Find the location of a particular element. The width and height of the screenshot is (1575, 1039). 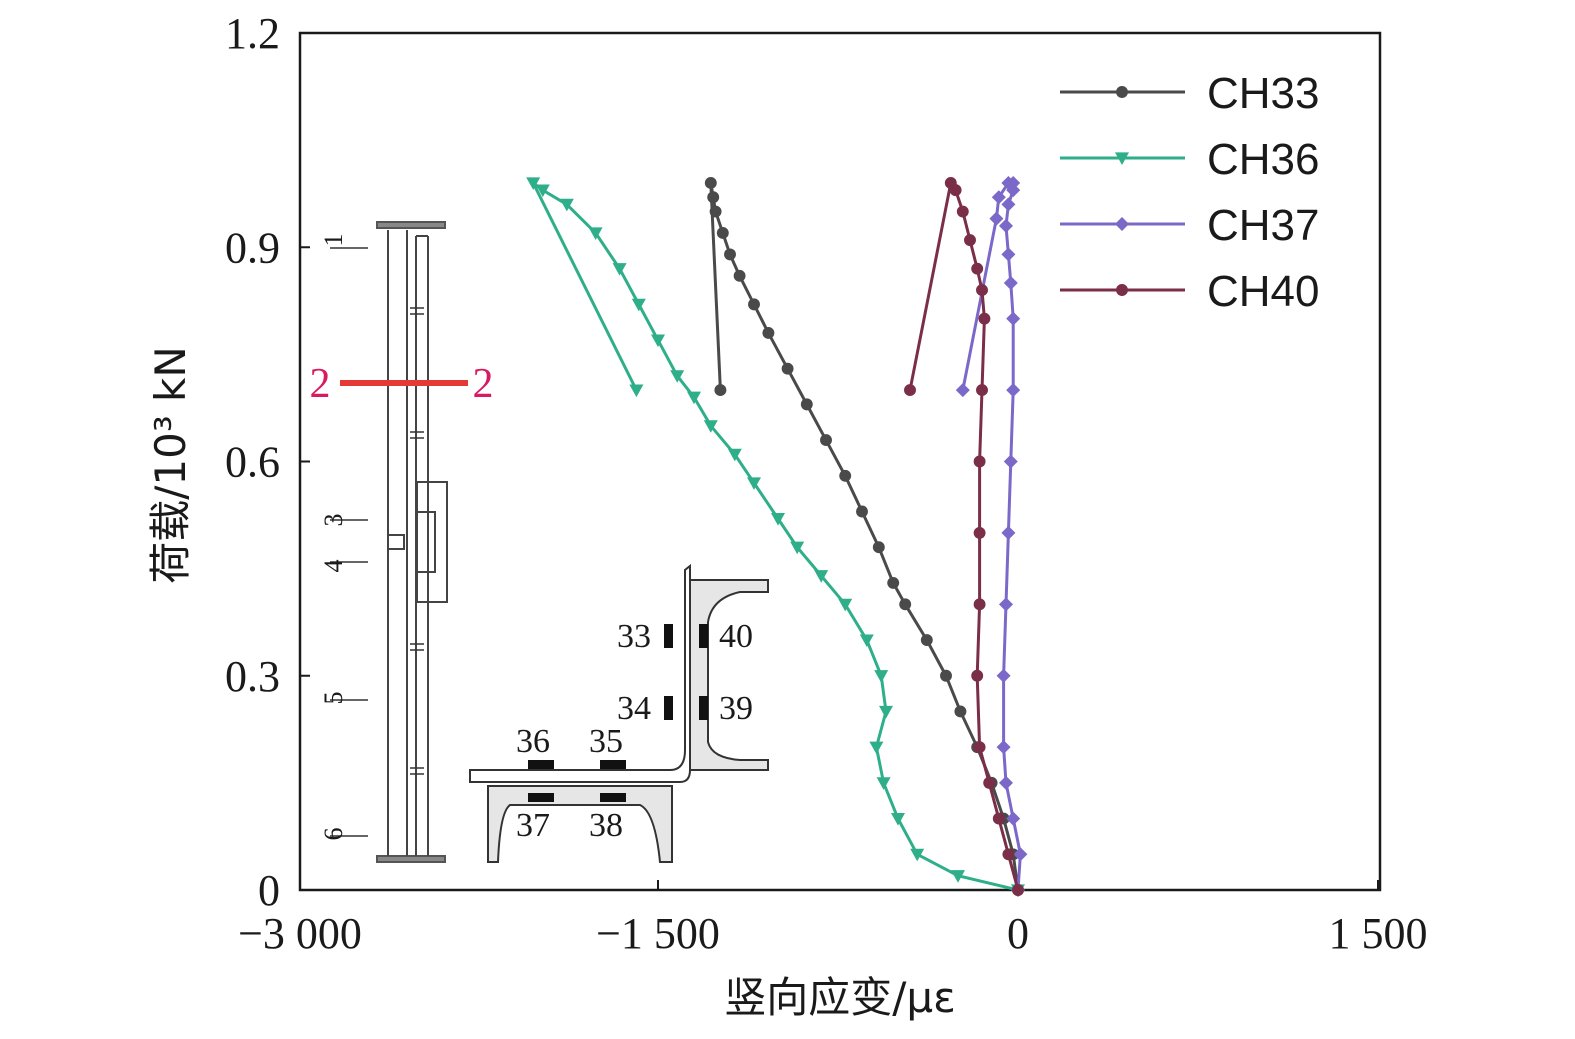

elevation-label-4: 4 is located at coordinates (333, 566).